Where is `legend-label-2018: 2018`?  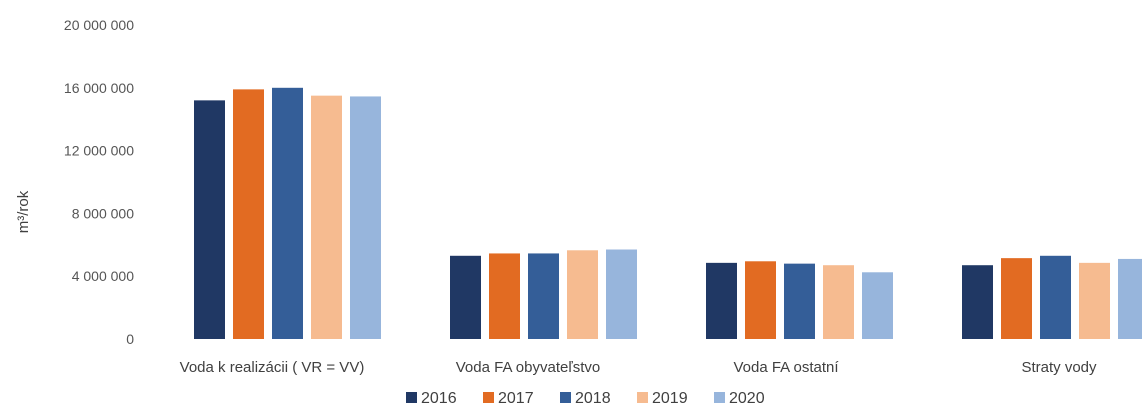 legend-label-2018: 2018 is located at coordinates (593, 398).